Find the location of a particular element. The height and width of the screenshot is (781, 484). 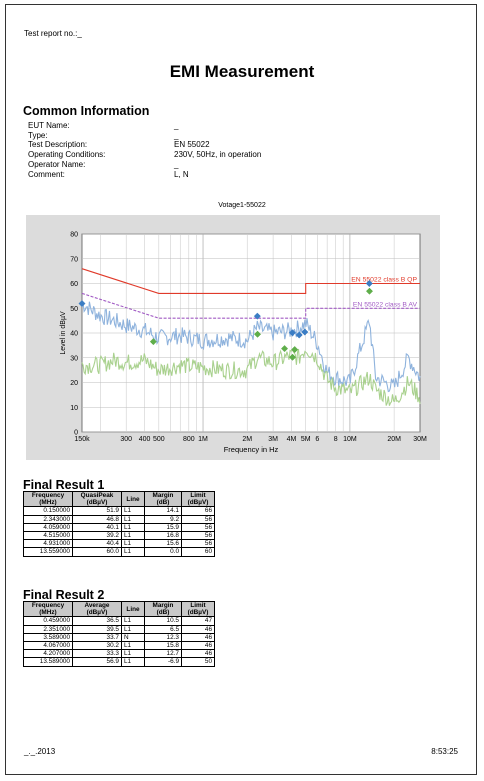

y-tick-label: 50 is located at coordinates (74, 309).